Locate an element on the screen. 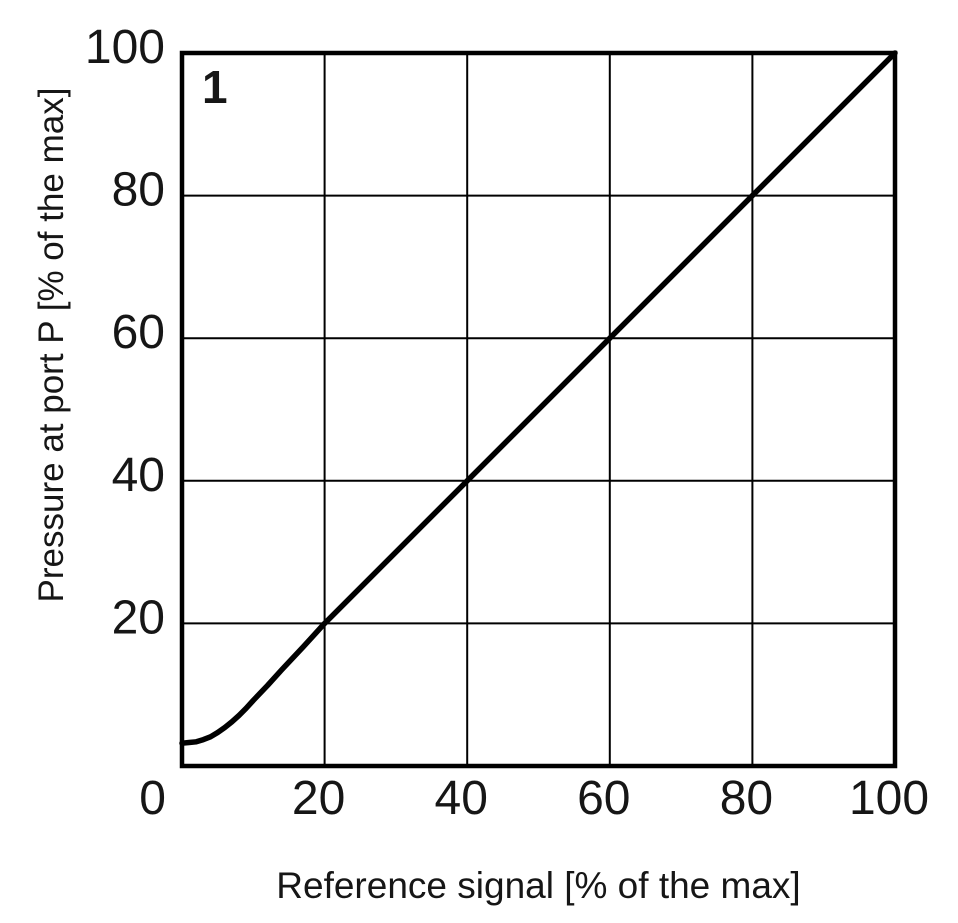  y-tick-label: 20 is located at coordinates (138, 617).